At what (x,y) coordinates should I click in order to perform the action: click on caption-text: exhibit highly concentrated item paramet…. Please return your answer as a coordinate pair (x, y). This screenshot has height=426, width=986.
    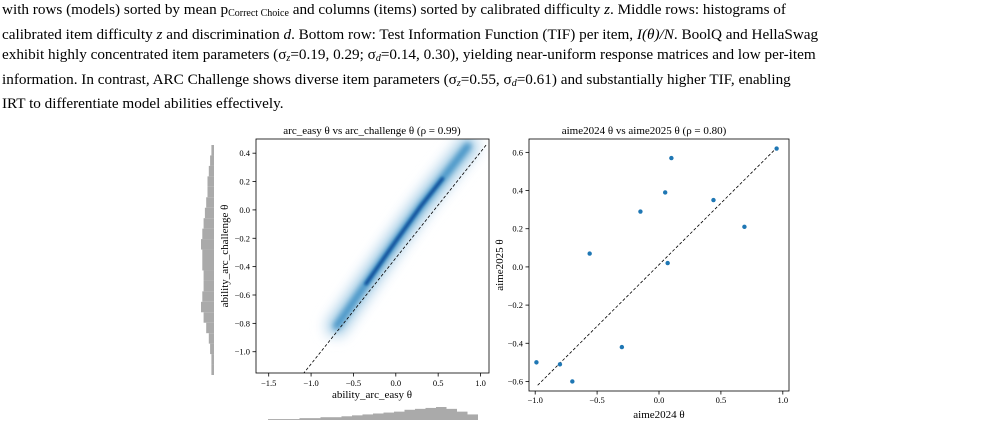
    Looking at the image, I should click on (144, 54).